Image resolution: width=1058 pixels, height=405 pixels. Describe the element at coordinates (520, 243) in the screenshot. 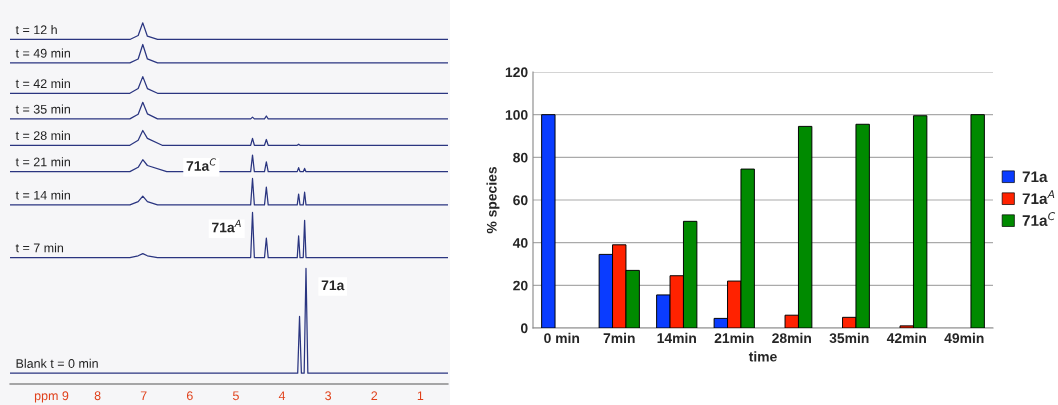

I see `y-tick-label: 40` at that location.